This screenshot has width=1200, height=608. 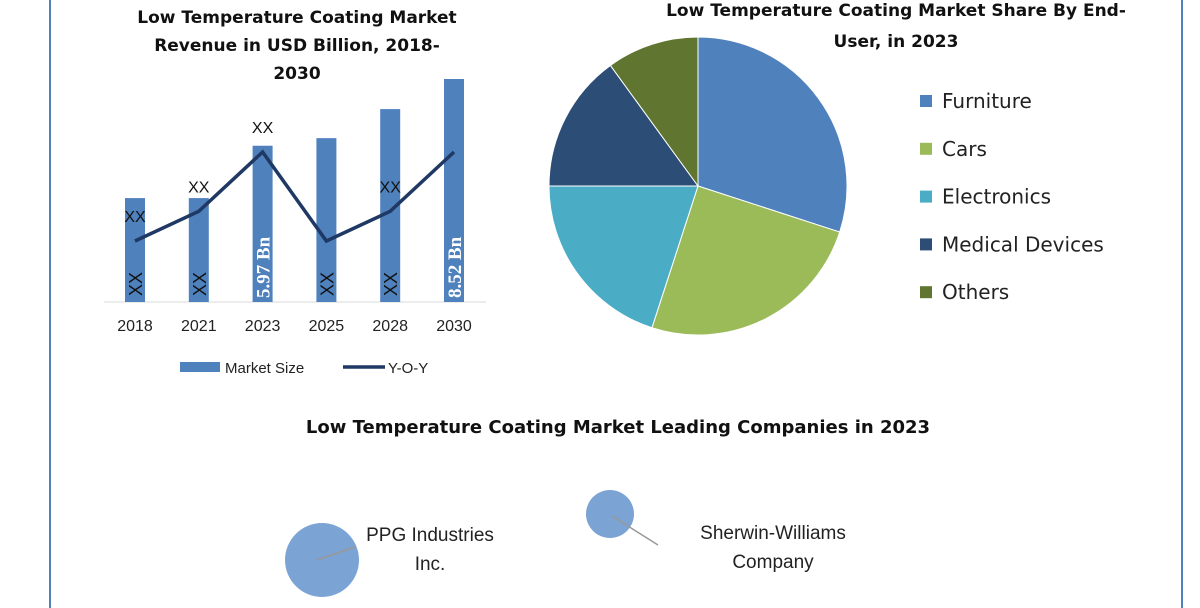 I want to click on pie-legend-label-electronics: Electronics, so click(x=996, y=197).